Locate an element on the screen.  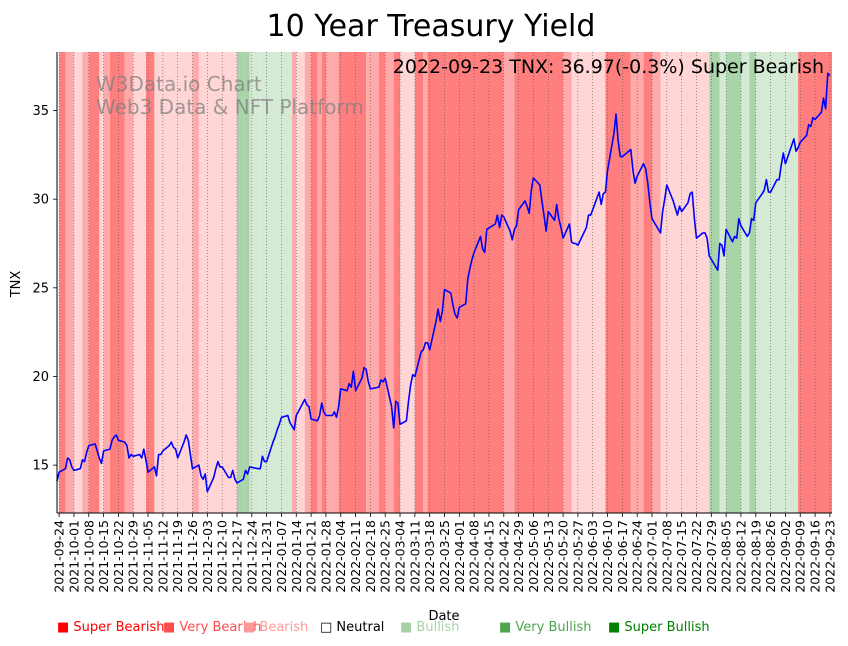
x-tick-label: 2021-10-08 is located at coordinates (88, 556).